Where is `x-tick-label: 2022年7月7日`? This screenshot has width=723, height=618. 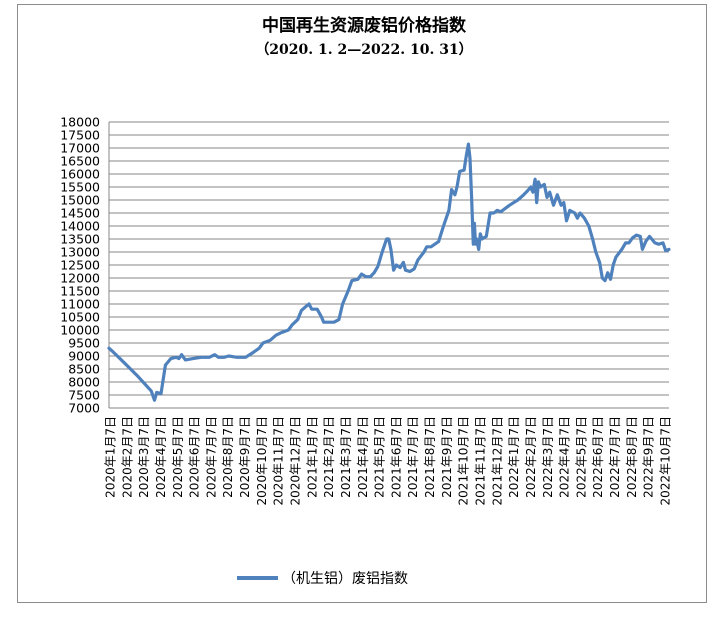 x-tick-label: 2022年7月7日 is located at coordinates (615, 457).